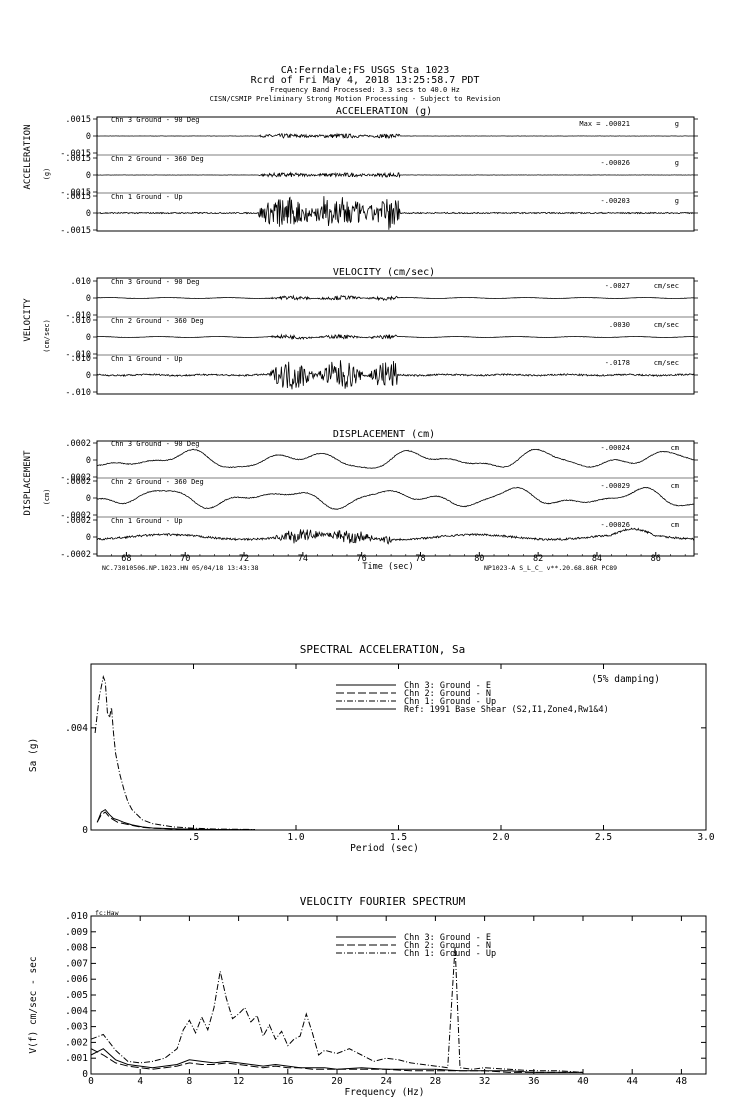 The height and width of the screenshot is (1115, 739). What do you see at coordinates (33, 1004) in the screenshot?
I see `y-axis-label: V(f) cm/sec - sec` at bounding box center [33, 1004].